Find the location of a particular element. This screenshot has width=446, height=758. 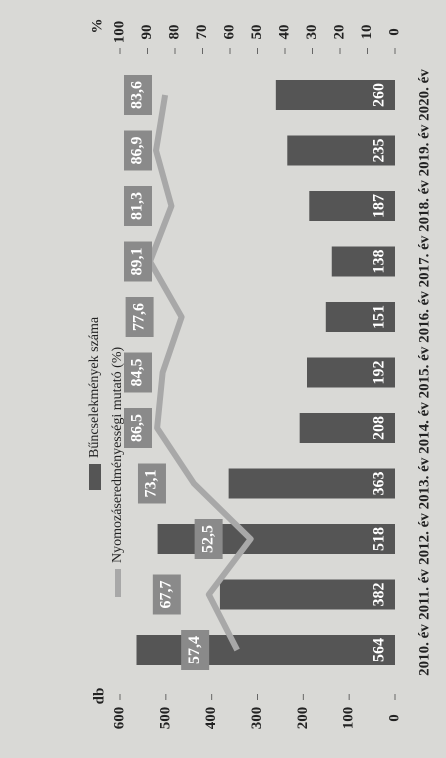

bar-label: 138 is located at coordinates (379, 262).